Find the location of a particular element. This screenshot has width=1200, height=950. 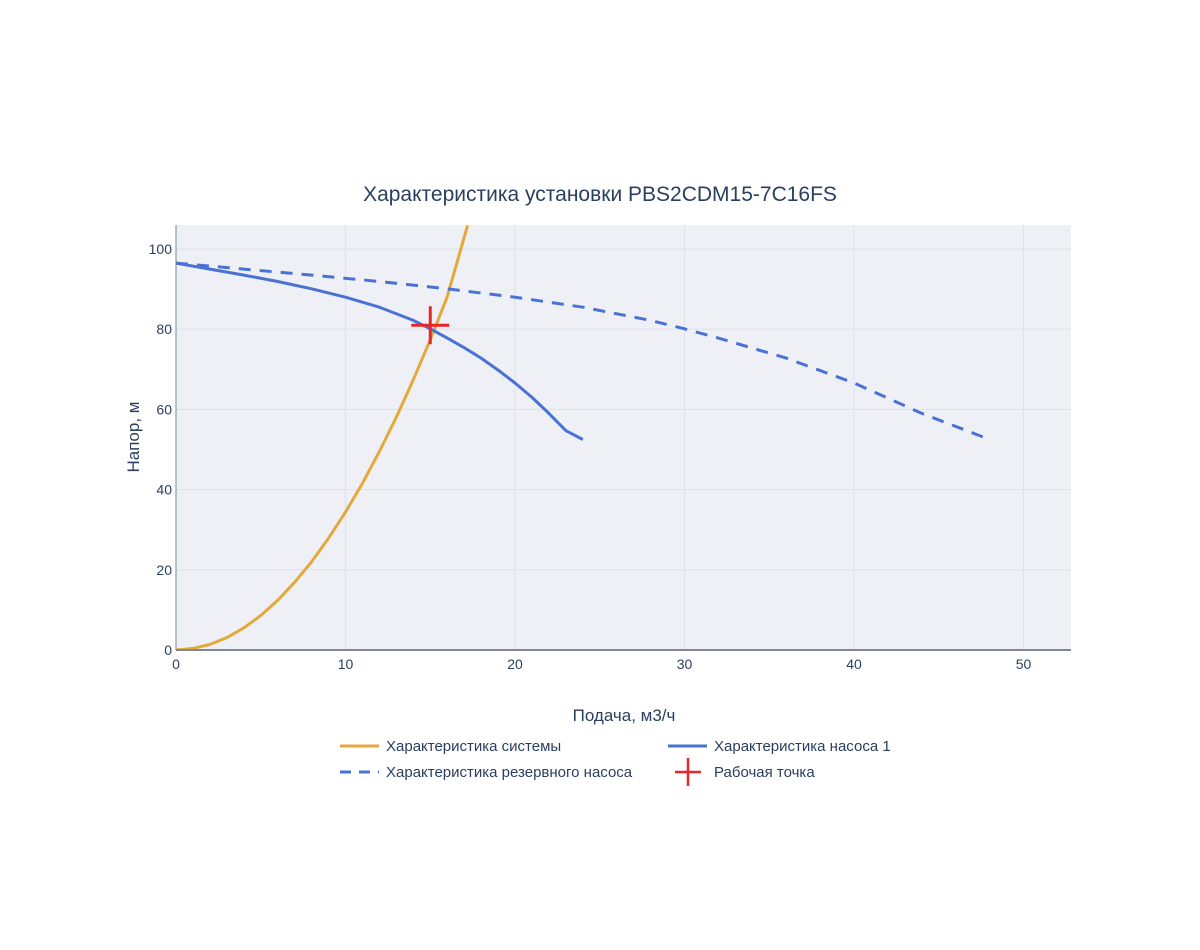

y-tick-label: 80 is located at coordinates (164, 329).